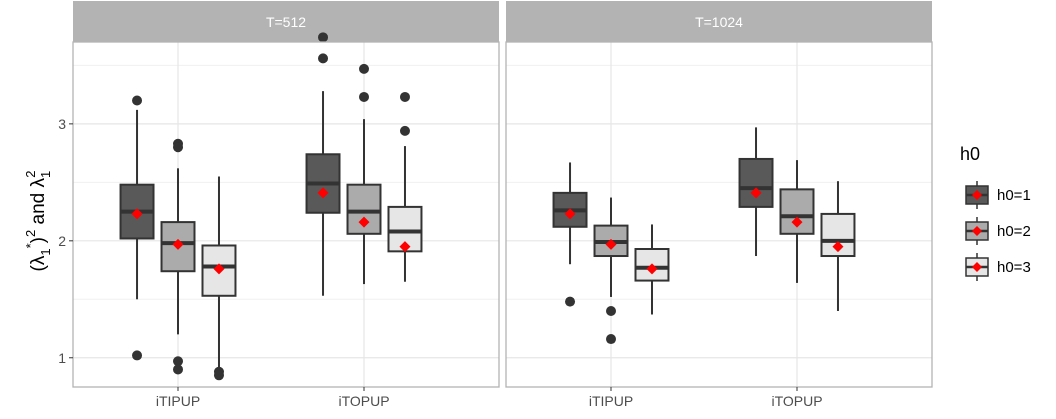  Describe the element at coordinates (1014, 195) in the screenshot. I see `legend-label: h0=1` at that location.